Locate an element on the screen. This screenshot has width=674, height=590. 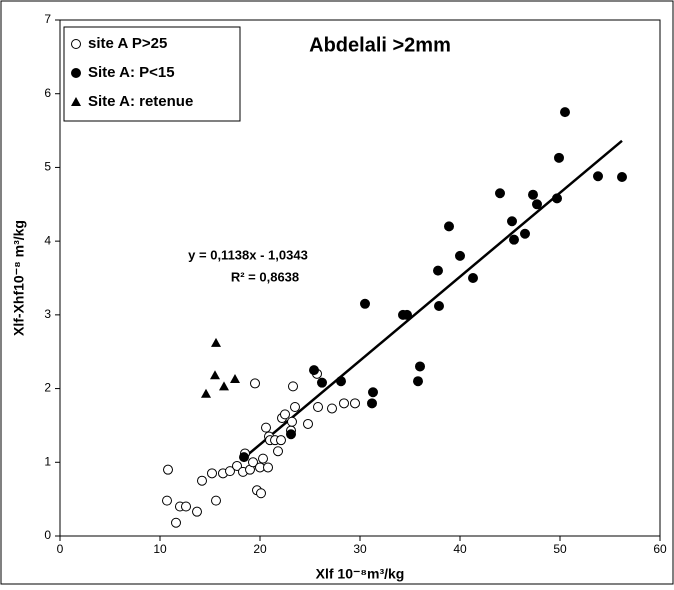
legend-label: Site A: retenue is located at coordinates (140, 101).